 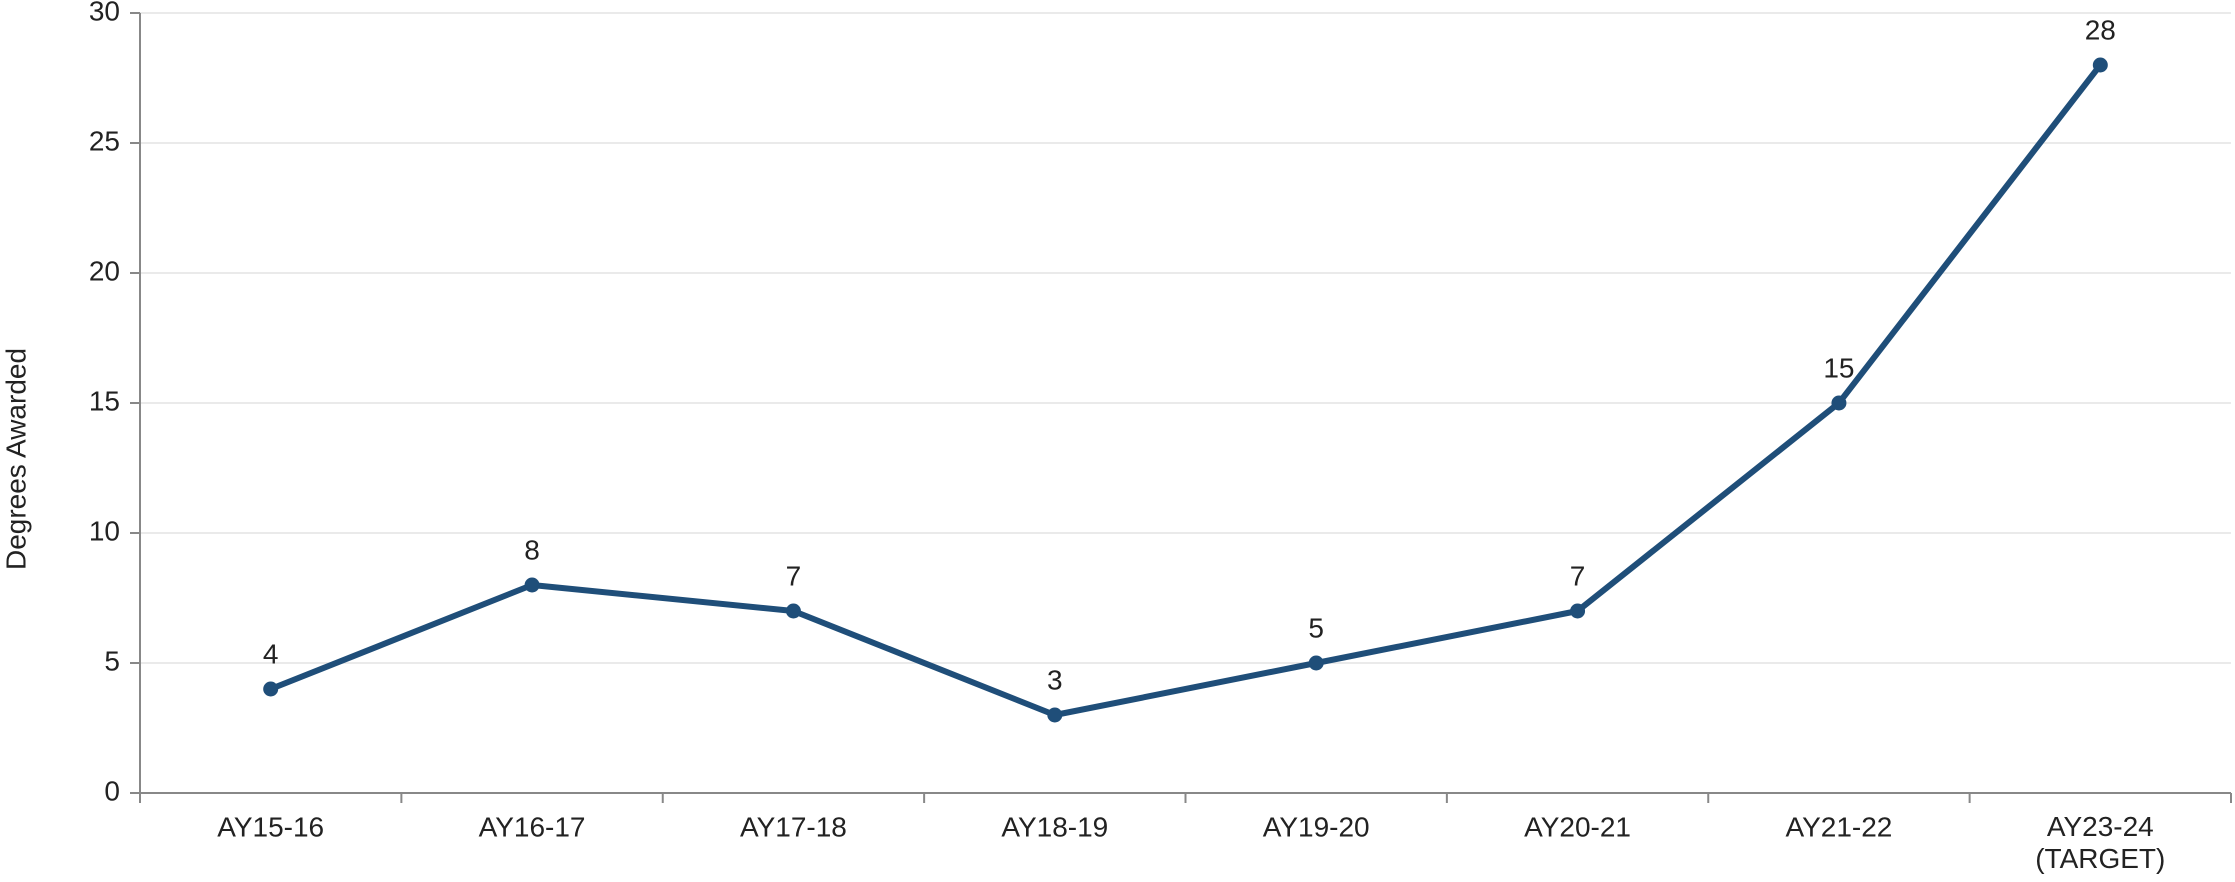 I want to click on x-tick-label: AY17-18, so click(x=793, y=826).